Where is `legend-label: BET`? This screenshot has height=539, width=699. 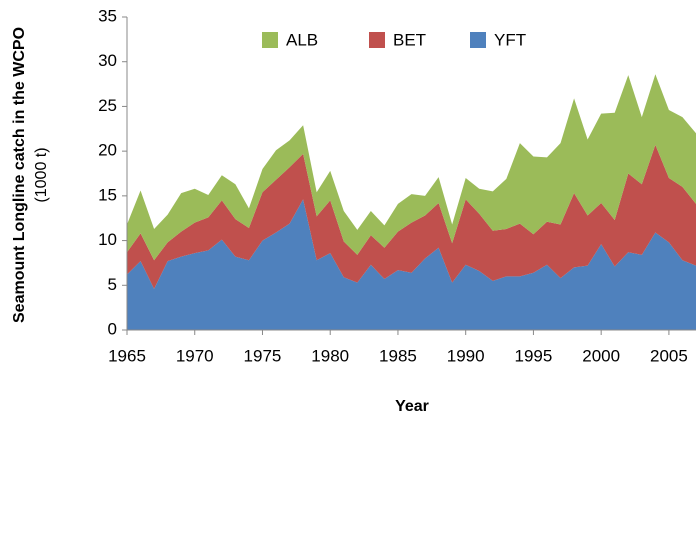 legend-label: BET is located at coordinates (409, 39).